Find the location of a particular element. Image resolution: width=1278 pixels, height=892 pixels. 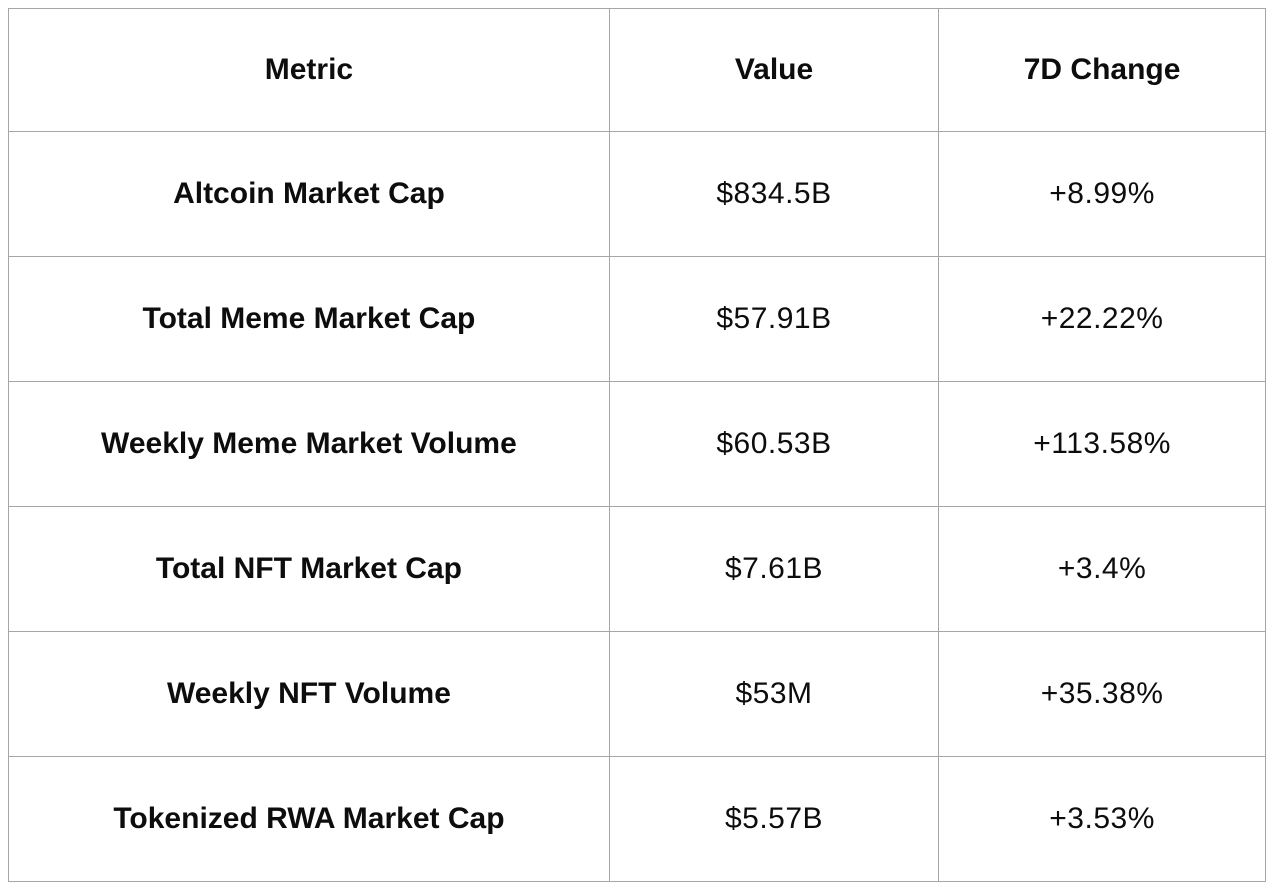

metric-cell: Altcoin Market Cap is located at coordinates (309, 194).